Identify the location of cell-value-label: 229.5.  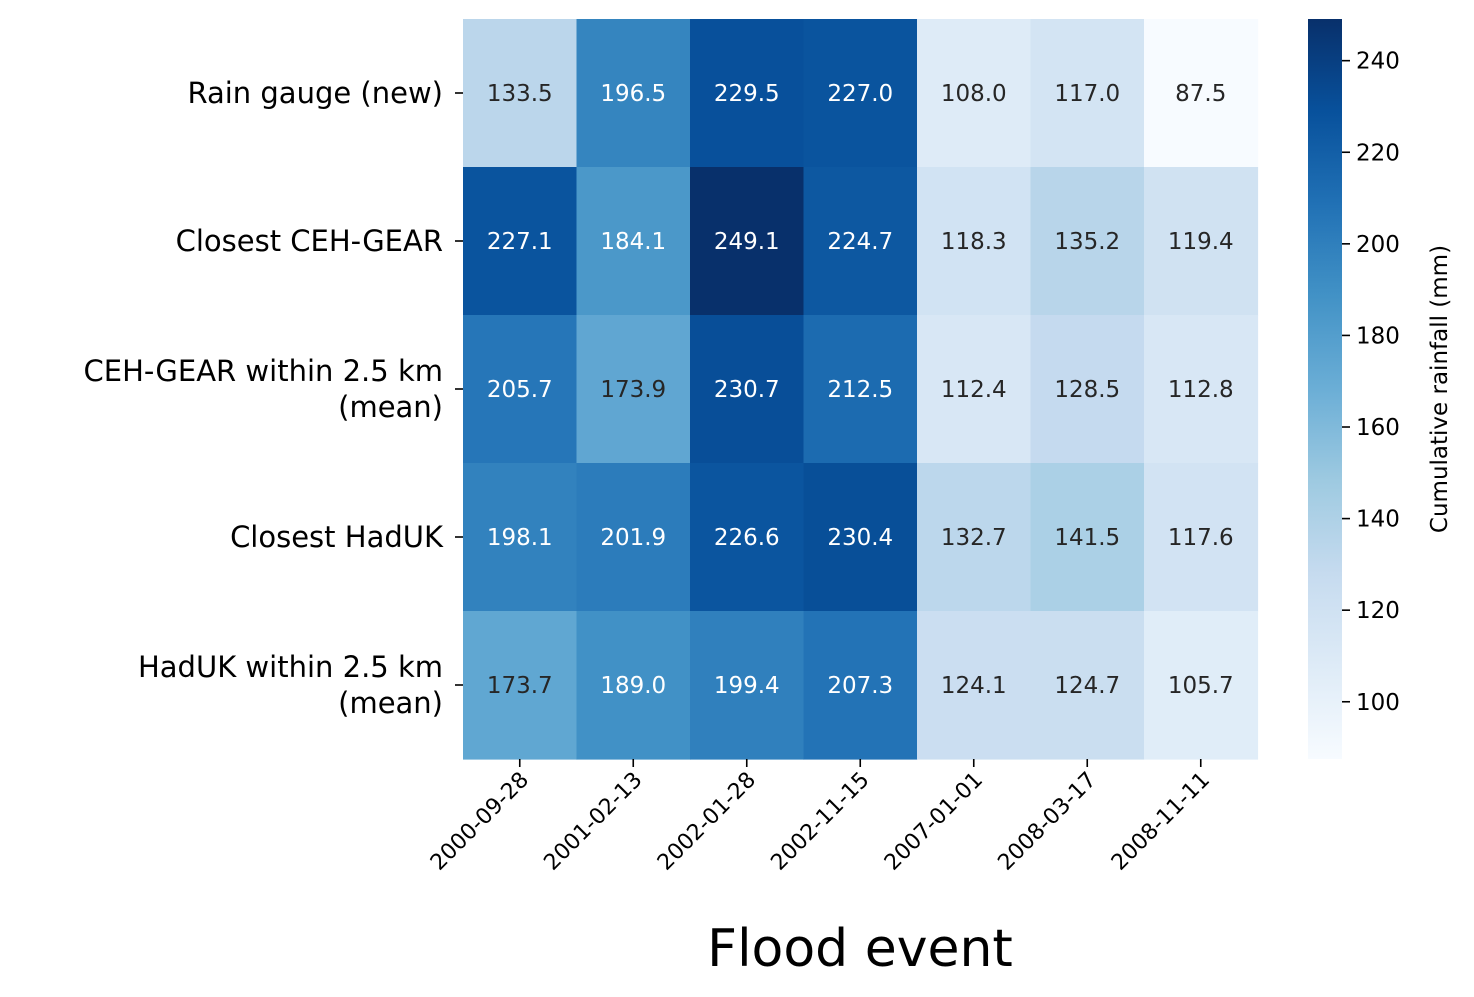
(747, 94).